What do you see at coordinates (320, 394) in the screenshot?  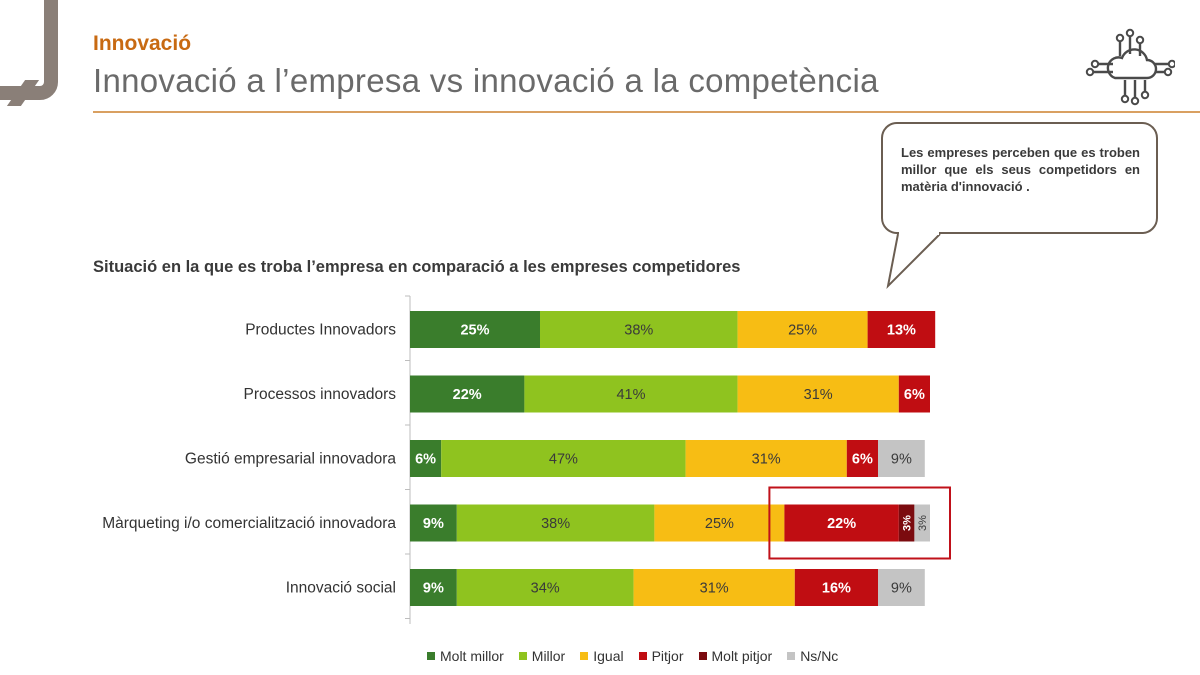 I see `category-label: Processos innovadors` at bounding box center [320, 394].